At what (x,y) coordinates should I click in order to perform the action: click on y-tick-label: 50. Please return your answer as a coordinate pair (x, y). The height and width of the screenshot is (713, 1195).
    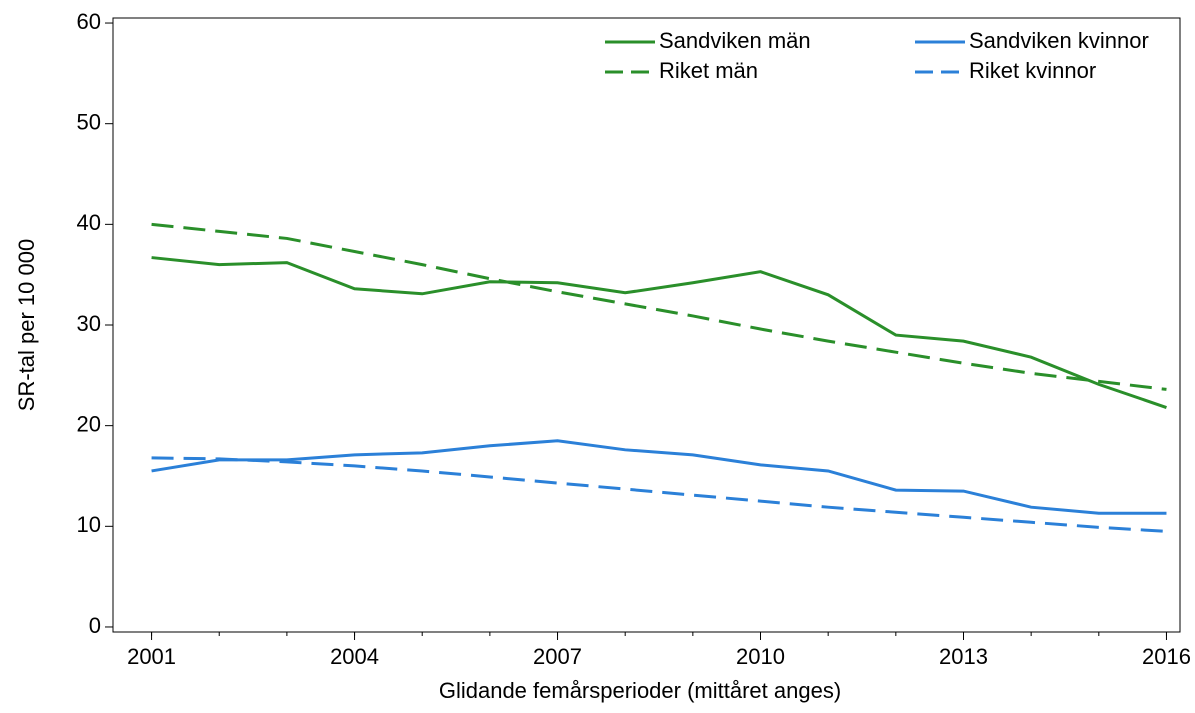
    Looking at the image, I should click on (89, 122).